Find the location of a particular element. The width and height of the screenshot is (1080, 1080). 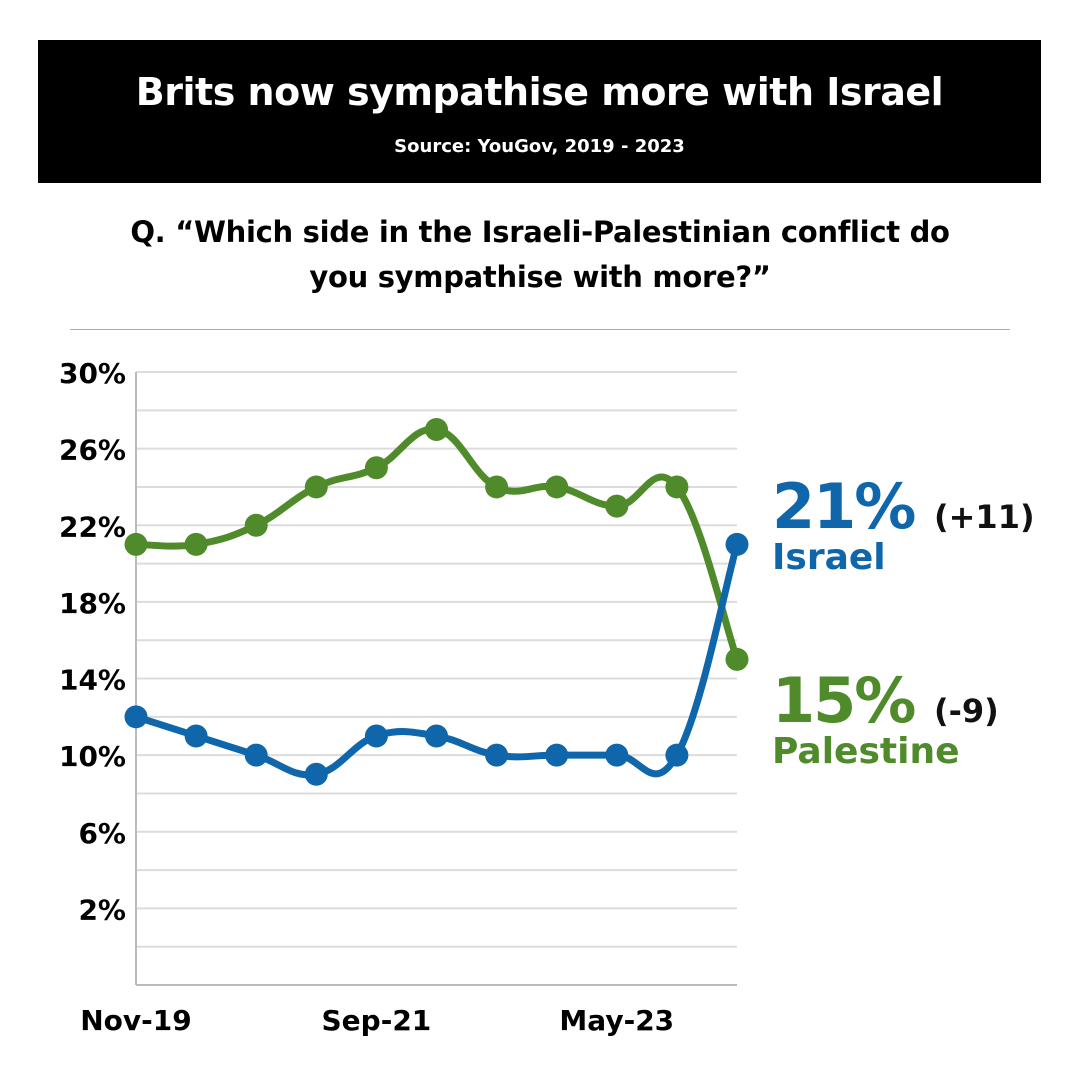

y-tick-label: 14% is located at coordinates (92, 680).